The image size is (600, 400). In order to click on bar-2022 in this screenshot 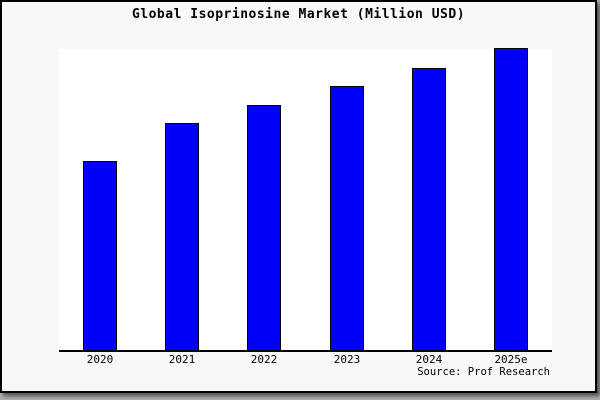, I will do `click(264, 227)`.